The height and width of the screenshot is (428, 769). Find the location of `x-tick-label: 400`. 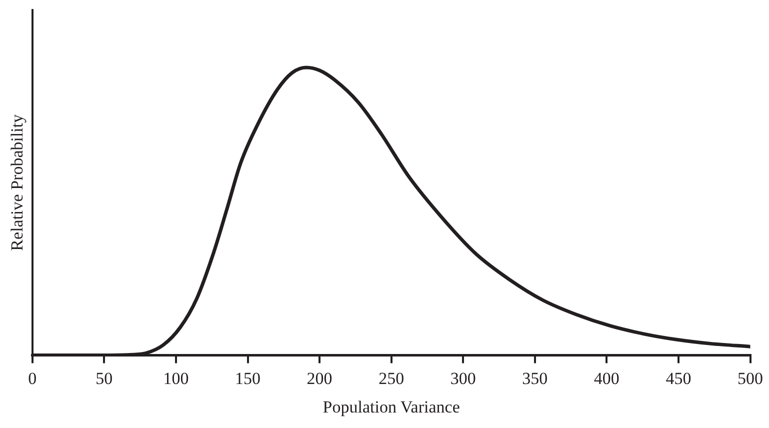

x-tick-label: 400 is located at coordinates (607, 378).